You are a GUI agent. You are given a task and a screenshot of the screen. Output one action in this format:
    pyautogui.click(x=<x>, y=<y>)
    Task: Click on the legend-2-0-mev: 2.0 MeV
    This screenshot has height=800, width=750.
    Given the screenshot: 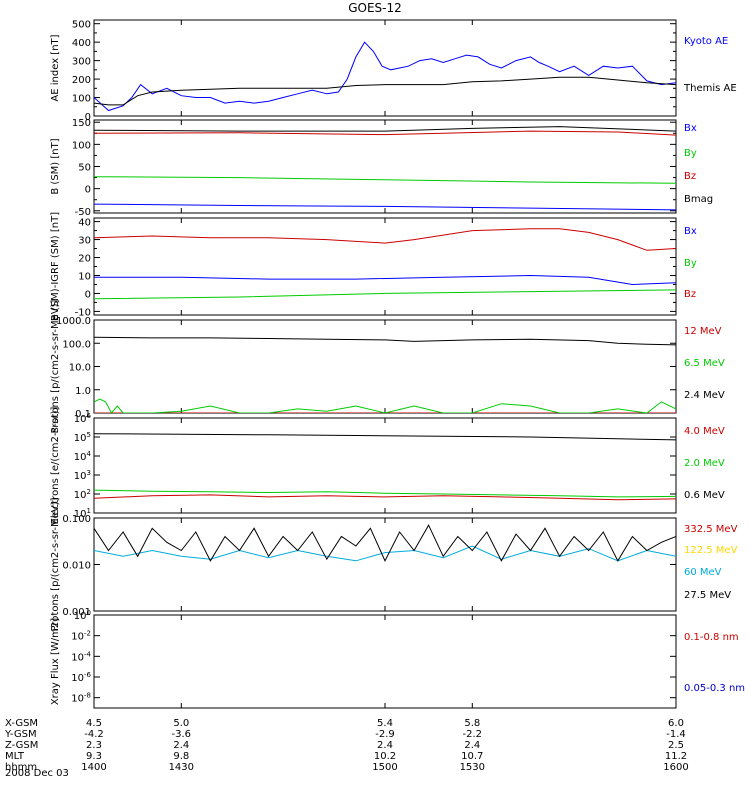 What is the action you would take?
    pyautogui.click(x=704, y=463)
    